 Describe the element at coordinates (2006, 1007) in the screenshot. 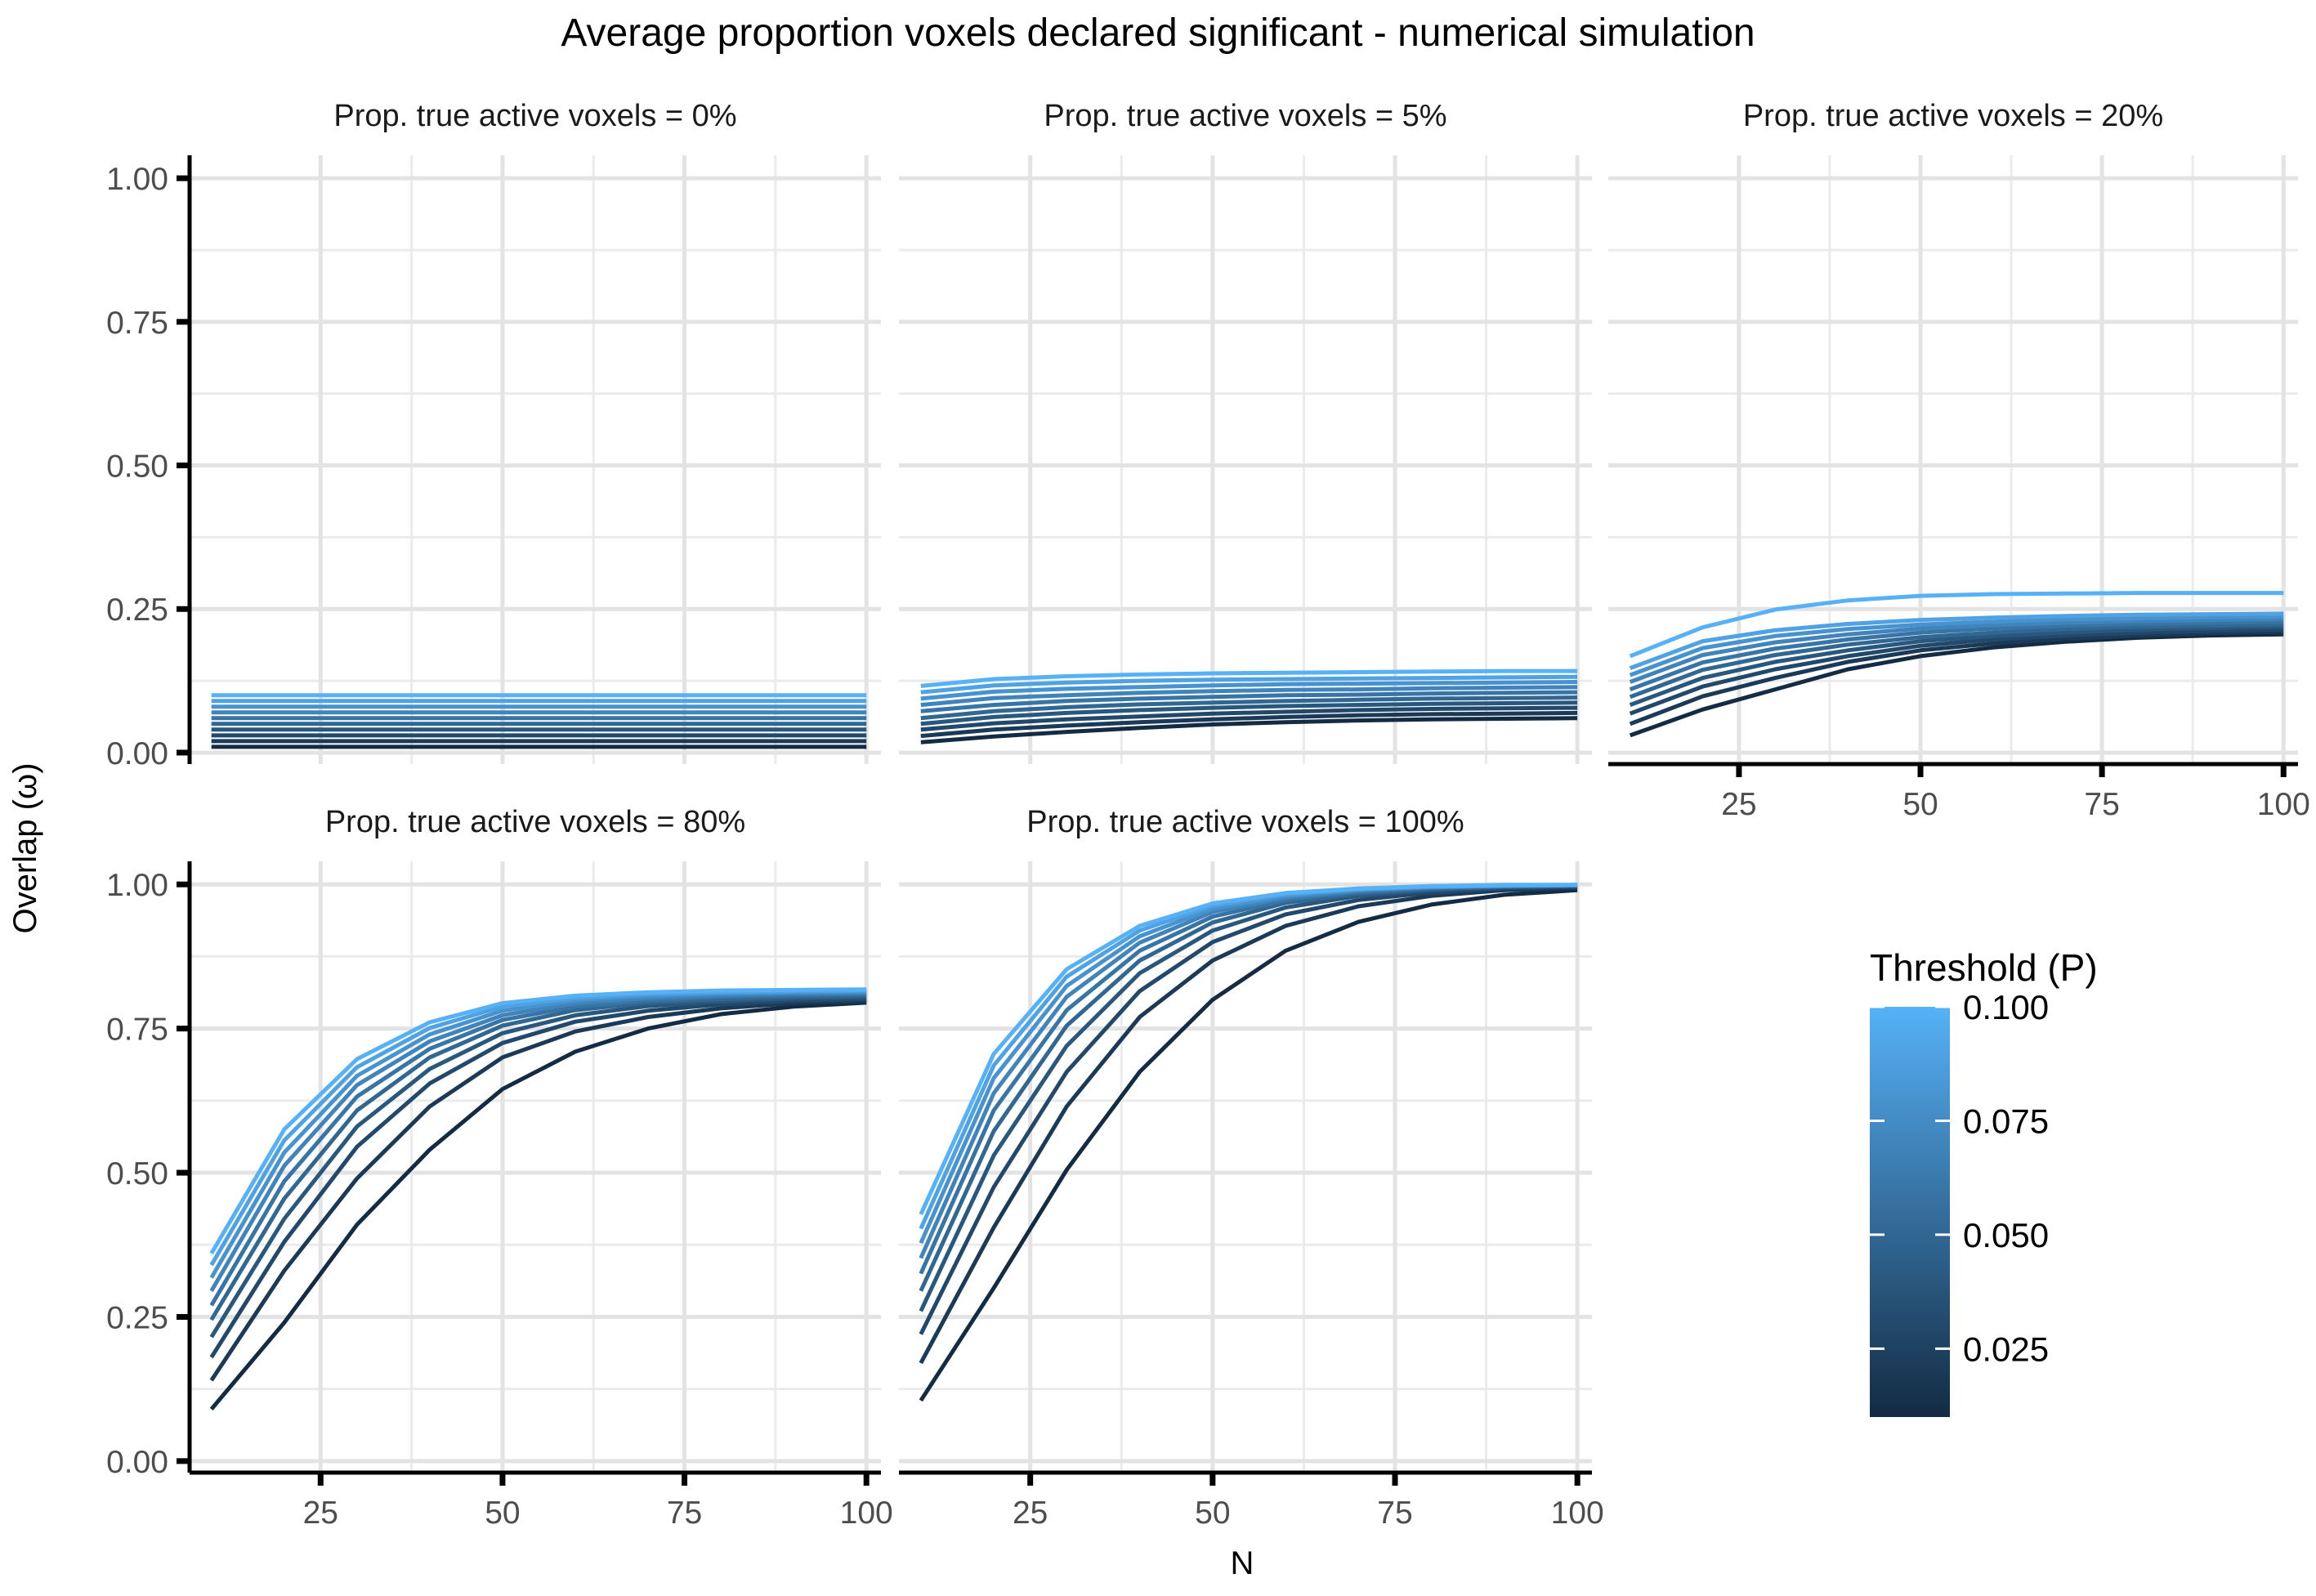

I see `legend-tick-label: 0.100` at that location.